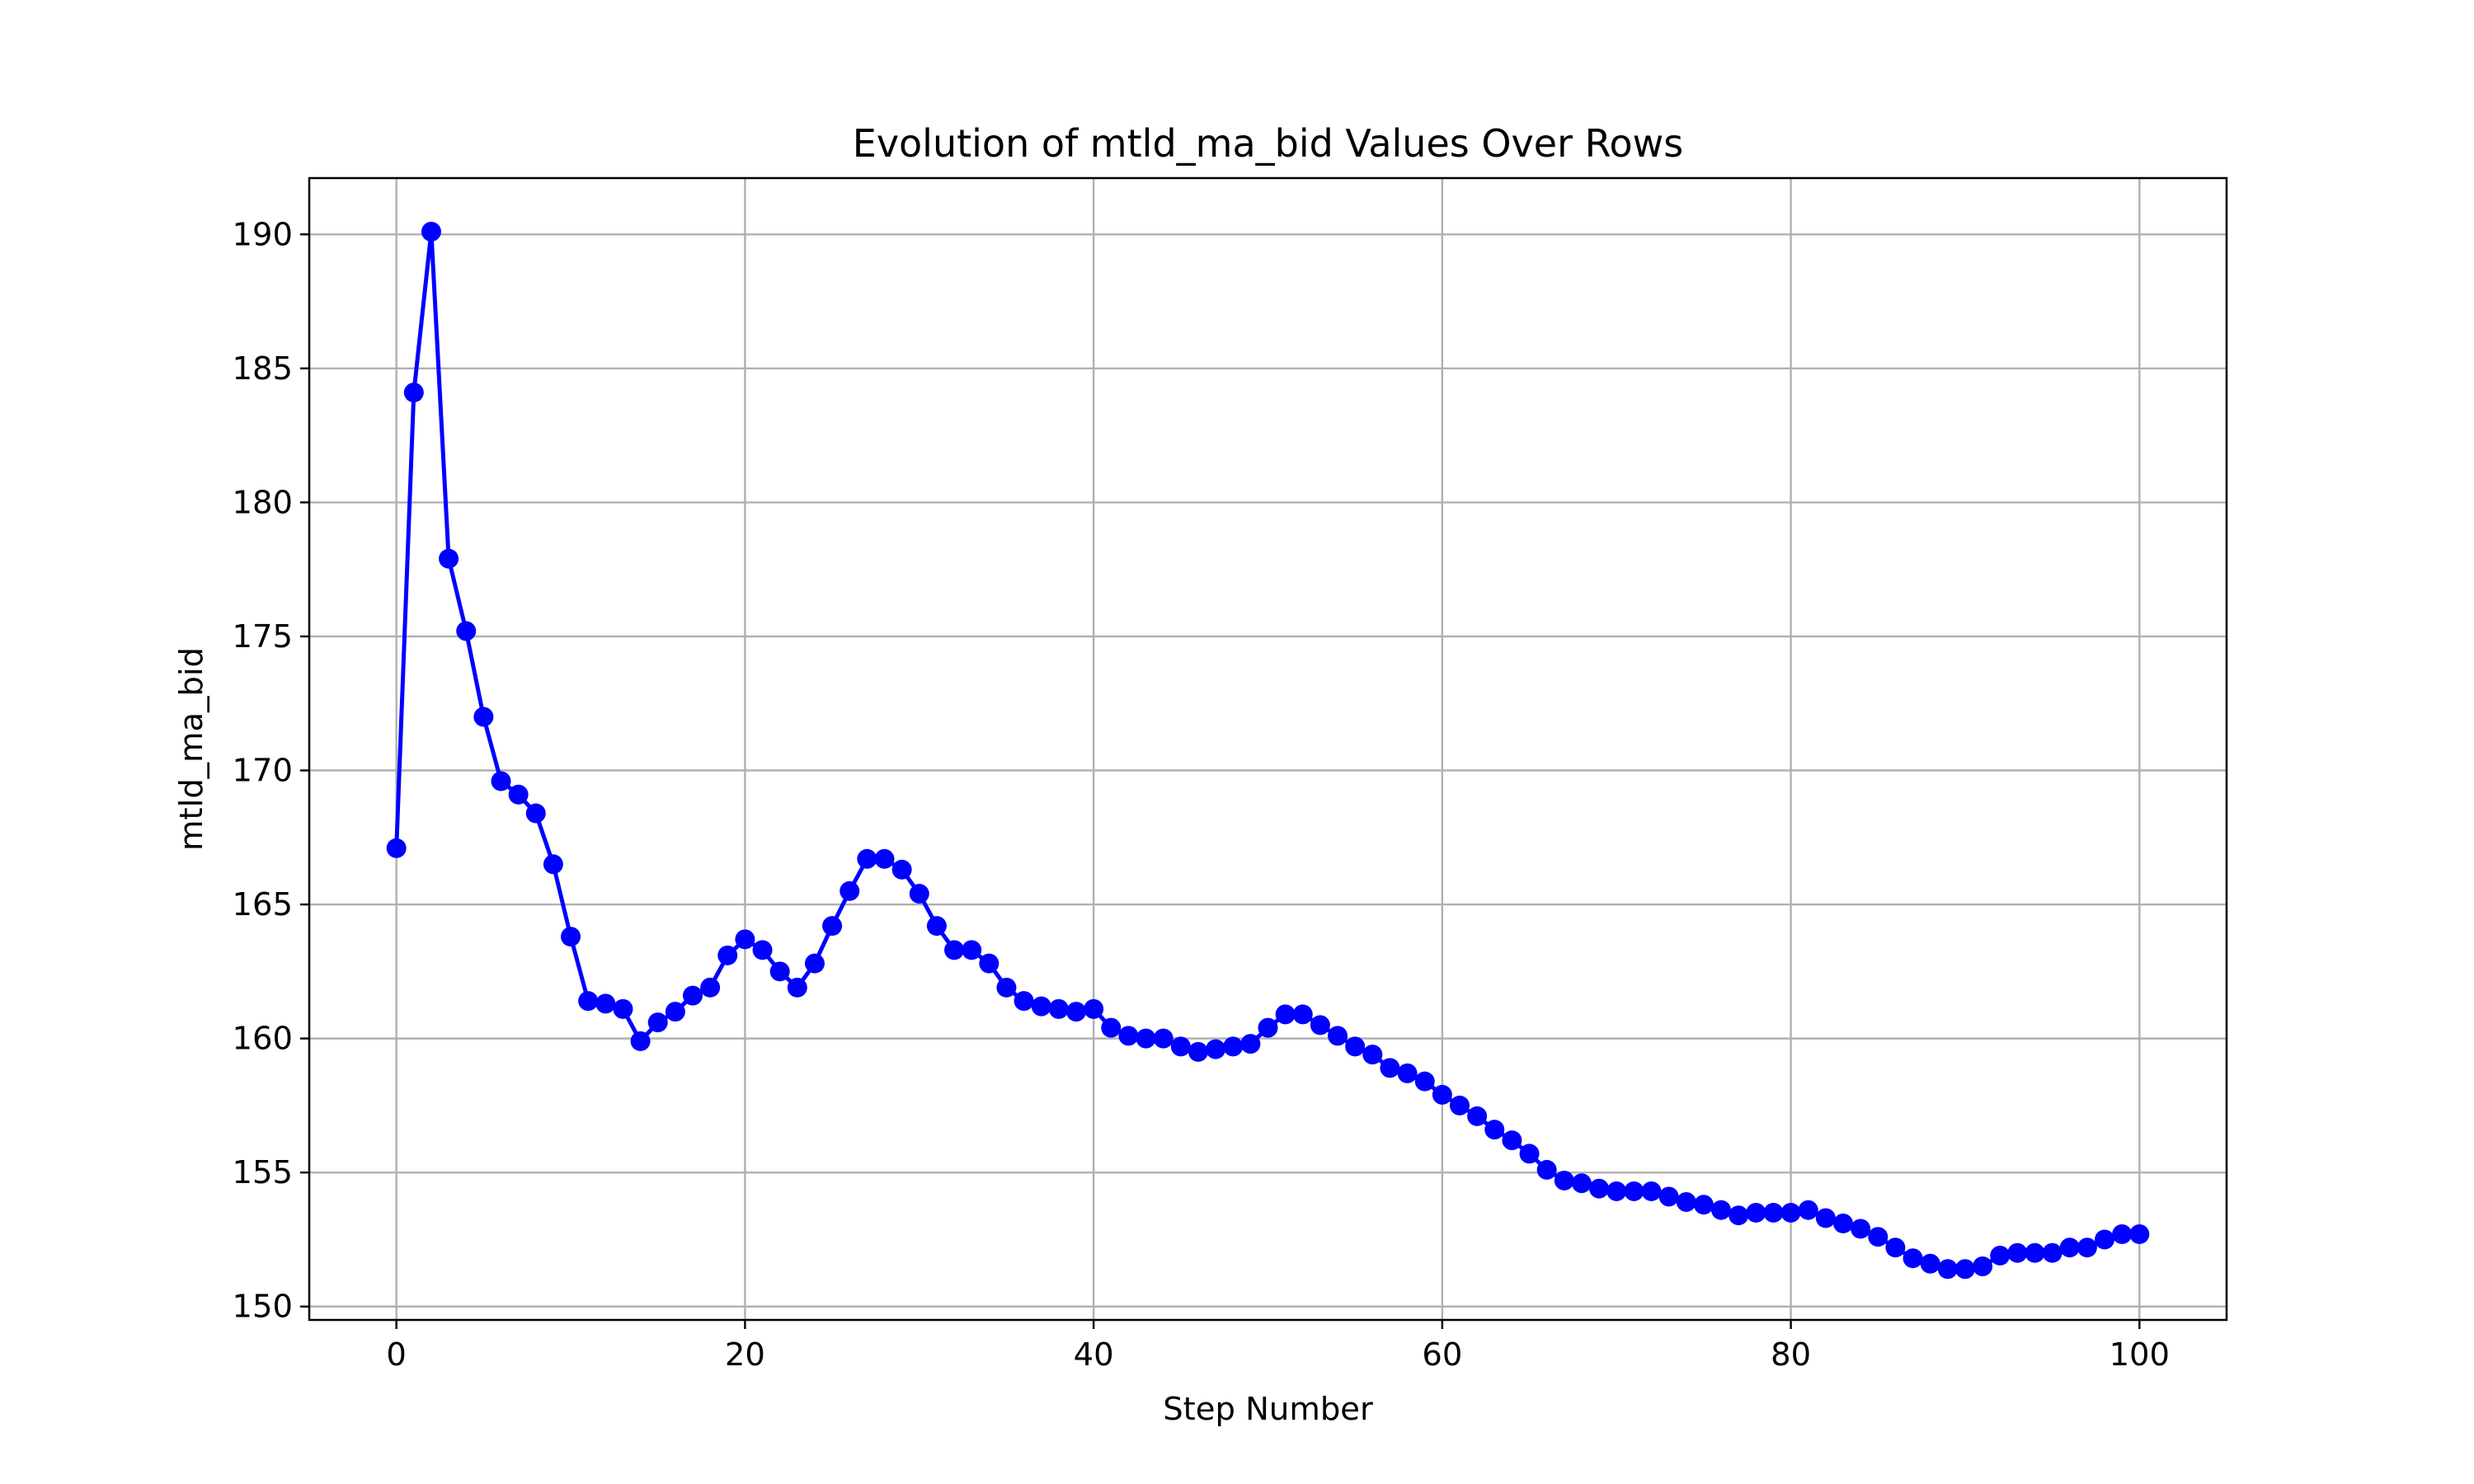 The width and height of the screenshot is (2474, 1484). What do you see at coordinates (1268, 1409) in the screenshot?
I see `x-axis-label: Step Number` at bounding box center [1268, 1409].